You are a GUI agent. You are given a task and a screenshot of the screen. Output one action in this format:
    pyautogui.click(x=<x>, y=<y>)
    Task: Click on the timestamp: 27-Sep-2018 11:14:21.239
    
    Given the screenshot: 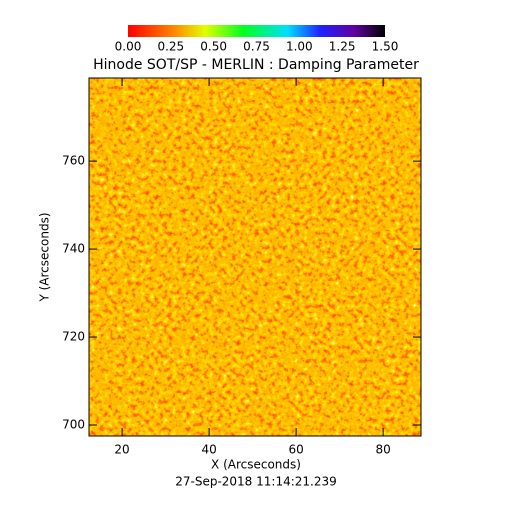 What is the action you would take?
    pyautogui.click(x=256, y=482)
    